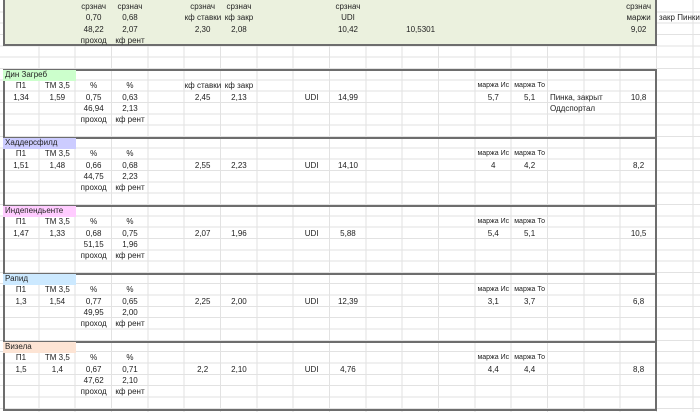  Describe the element at coordinates (639, 301) in the screenshot. I see `total-value: 6,8` at that location.